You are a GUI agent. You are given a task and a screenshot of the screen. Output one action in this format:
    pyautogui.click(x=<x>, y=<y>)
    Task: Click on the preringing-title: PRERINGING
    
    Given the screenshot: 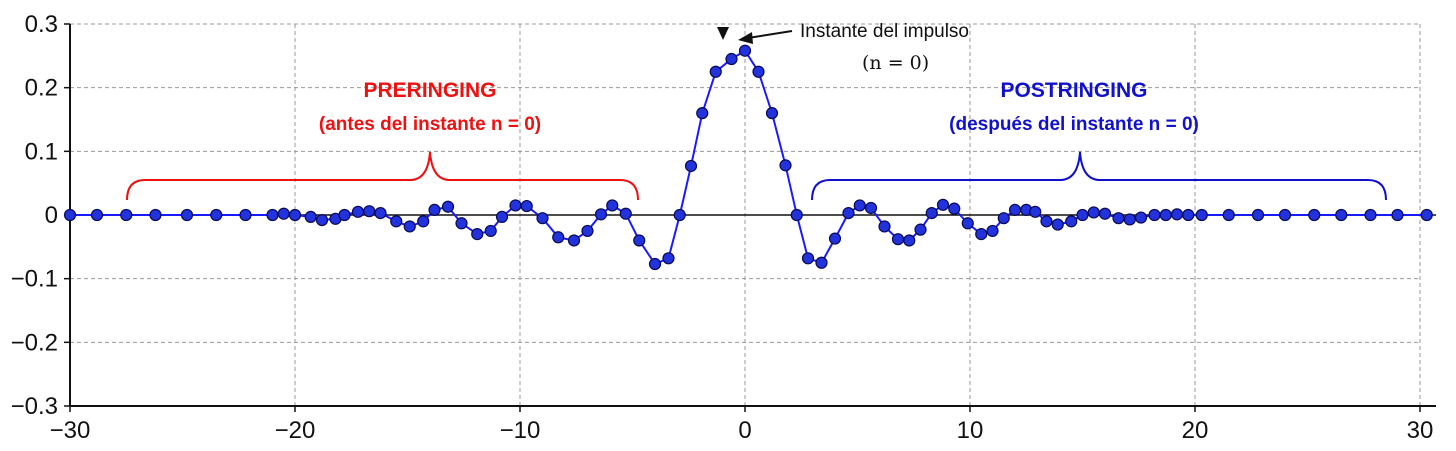 What is the action you would take?
    pyautogui.click(x=429, y=90)
    